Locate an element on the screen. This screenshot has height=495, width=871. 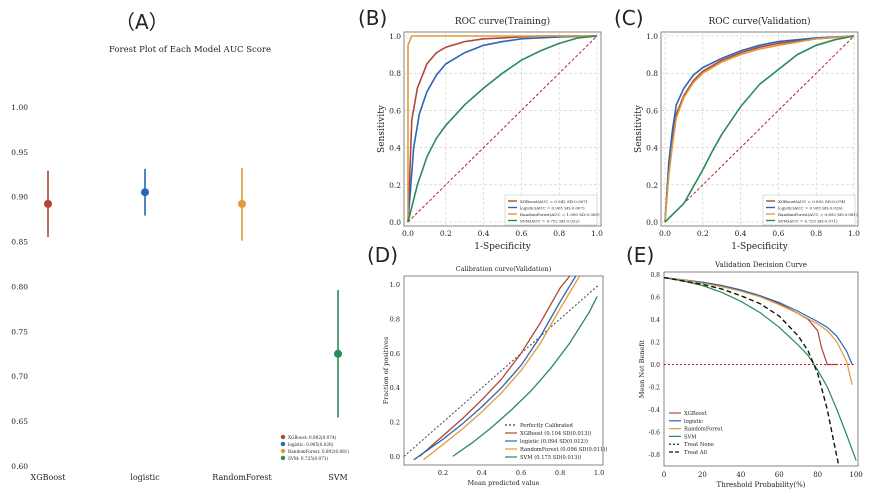
dca-title: Validation Decision Curve is located at coordinates (760, 265).